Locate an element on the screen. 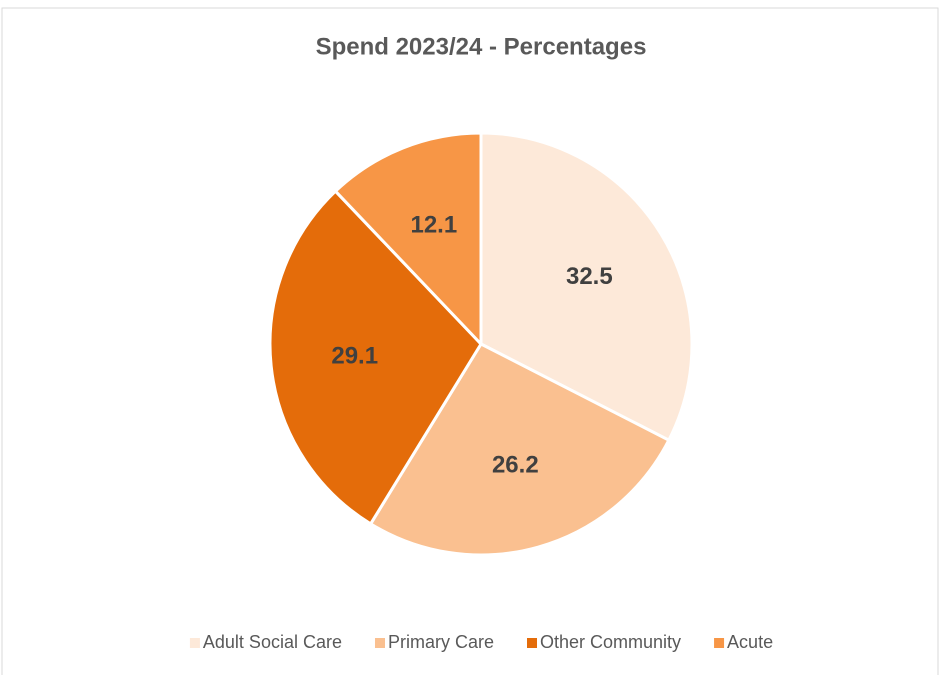 The width and height of the screenshot is (940, 675). legend-label: Acute is located at coordinates (750, 642).